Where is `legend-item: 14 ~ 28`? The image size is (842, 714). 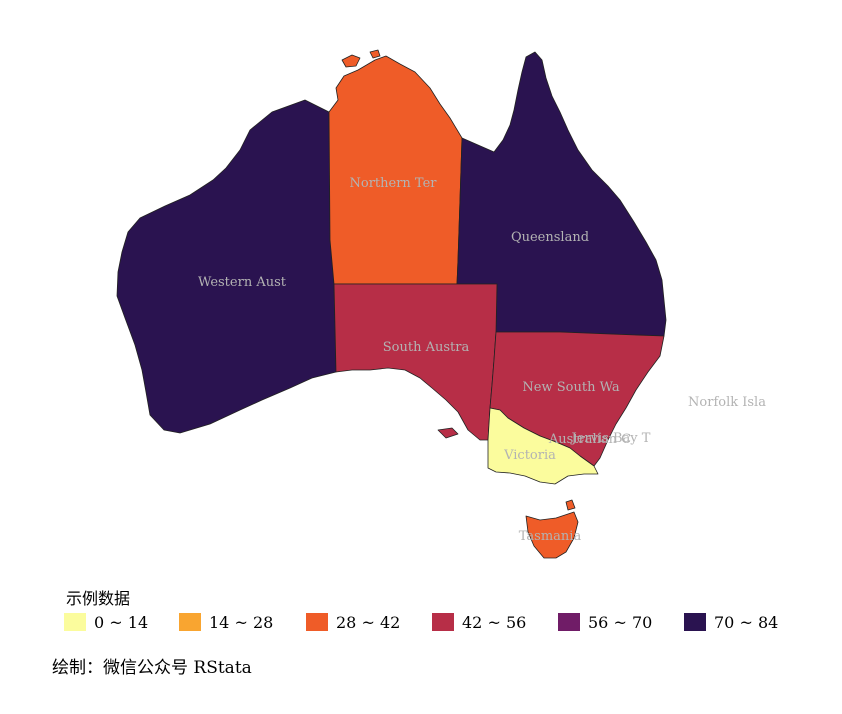
legend-item: 14 ~ 28 is located at coordinates (226, 622).